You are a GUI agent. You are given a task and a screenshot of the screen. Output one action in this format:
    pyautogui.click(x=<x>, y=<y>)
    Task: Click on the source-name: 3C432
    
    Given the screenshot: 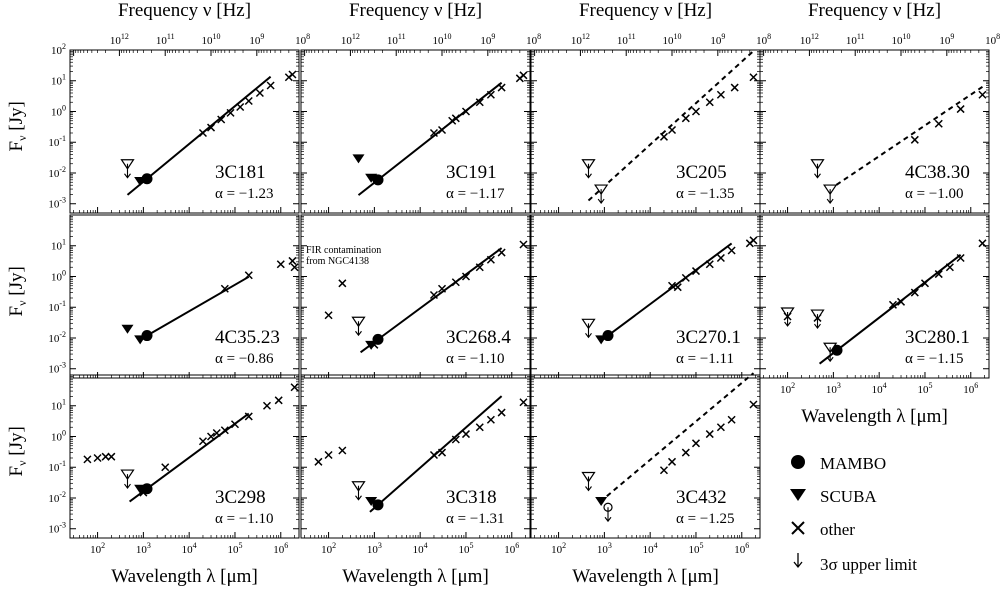 What is the action you would take?
    pyautogui.click(x=701, y=497)
    